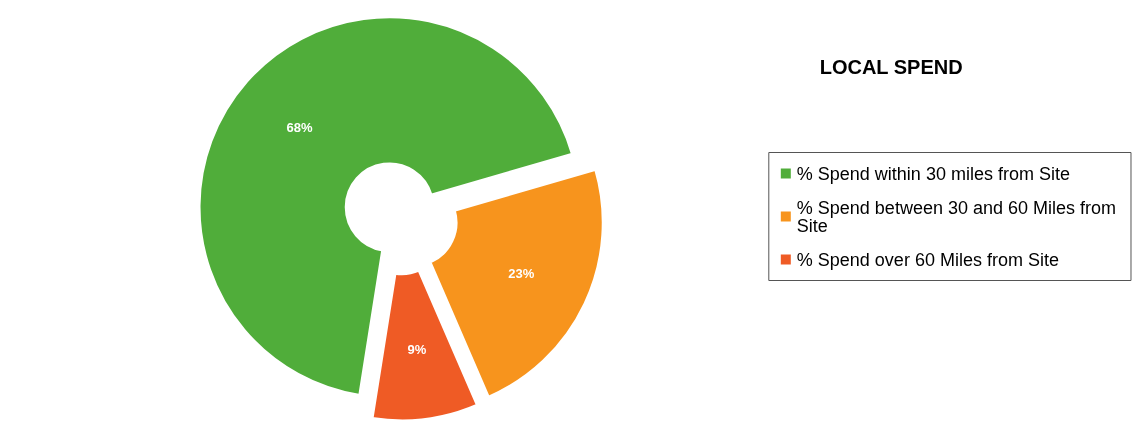 Image resolution: width=1143 pixels, height=433 pixels. I want to click on legend-label: % Spend over 60 Miles from Site, so click(927, 259).